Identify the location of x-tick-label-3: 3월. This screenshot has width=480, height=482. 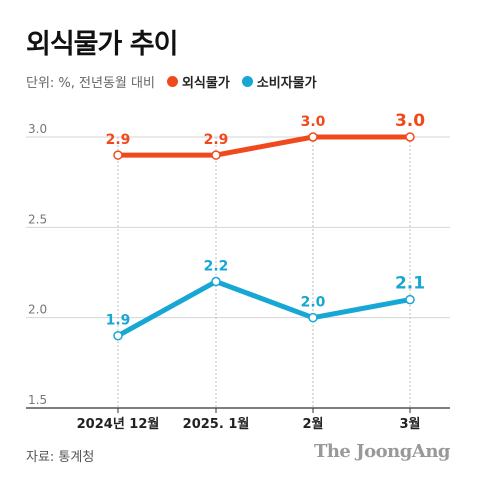
(409, 424).